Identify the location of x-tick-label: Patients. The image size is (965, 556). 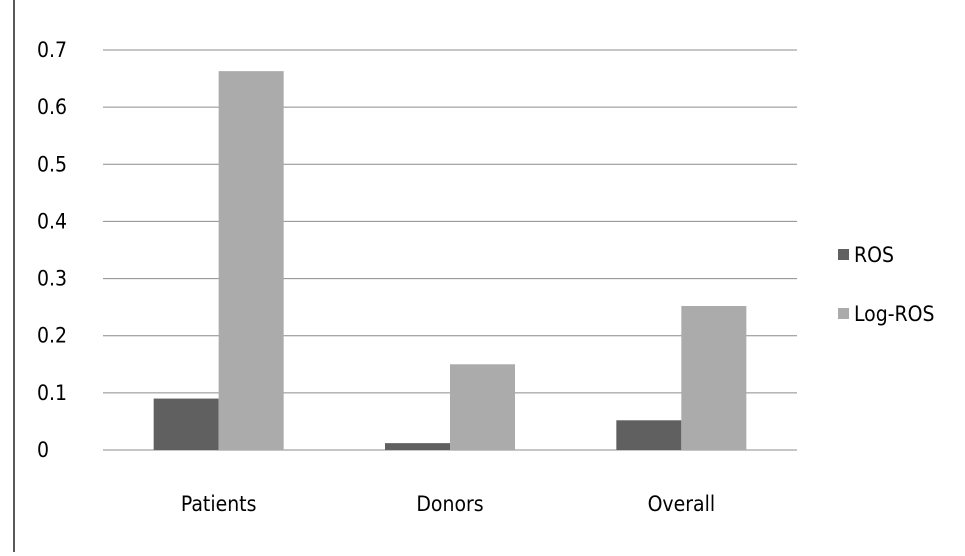
(219, 504).